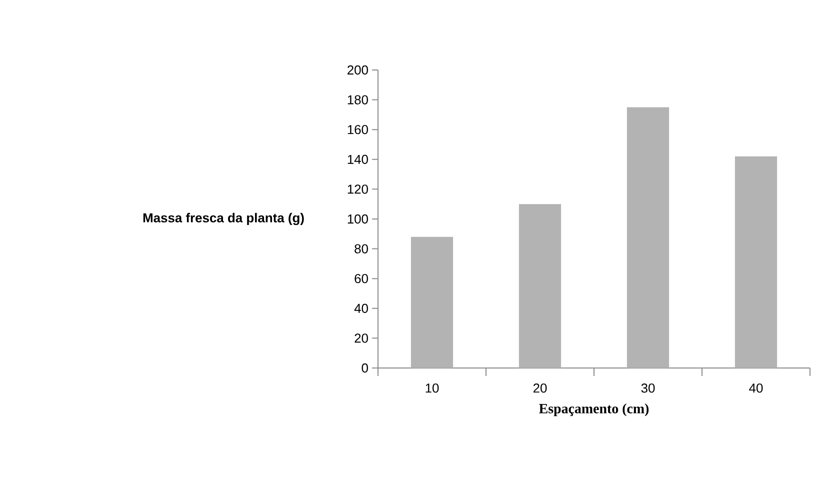 Image resolution: width=831 pixels, height=485 pixels. Describe the element at coordinates (358, 99) in the screenshot. I see `y-tick-label: 180` at that location.